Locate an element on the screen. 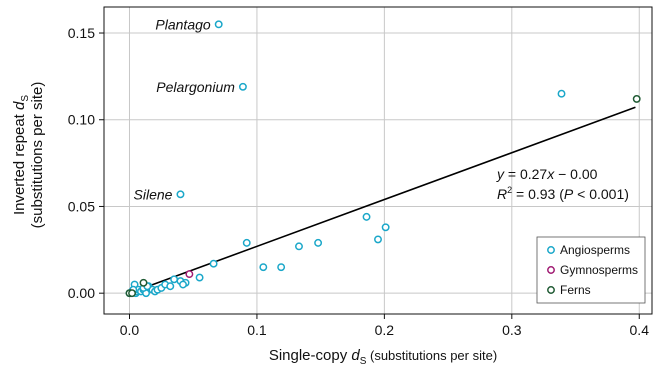 Image resolution: width=657 pixels, height=369 pixels. legend-item-gymnosperms: Gymnosperms is located at coordinates (592, 270).